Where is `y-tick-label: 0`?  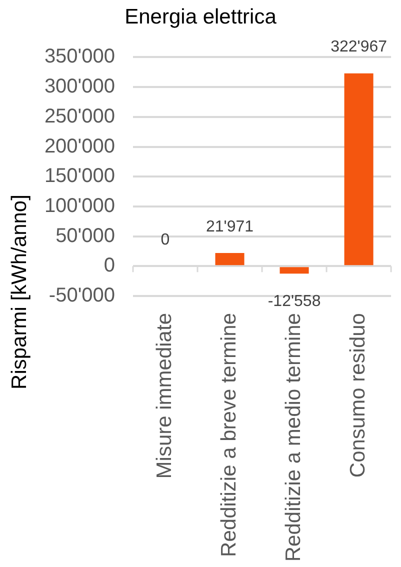
y-tick-label: 0 is located at coordinates (109, 265).